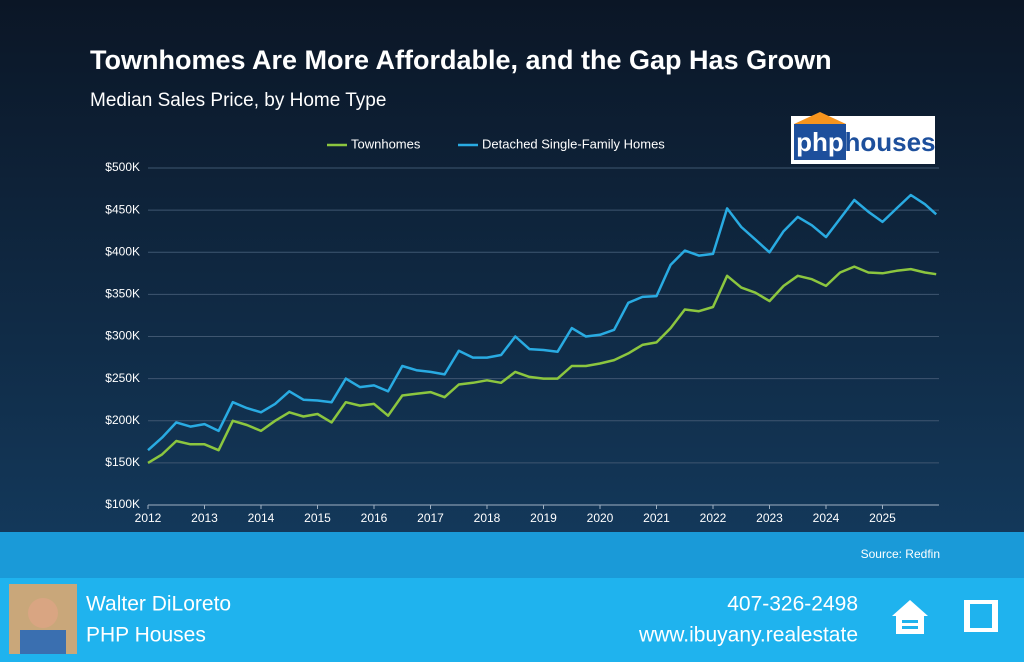  I want to click on y-tick-label: $100K, so click(122, 504).